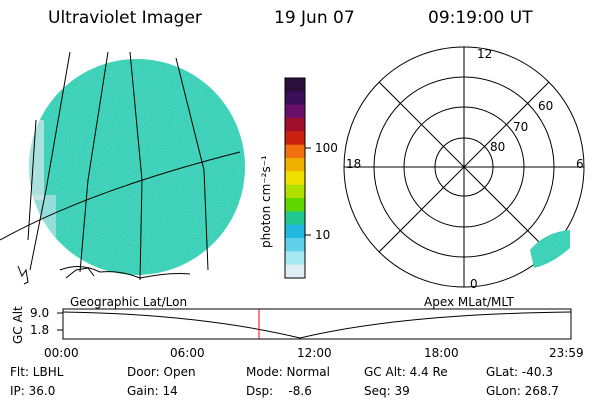 This screenshot has width=600, height=400. Describe the element at coordinates (521, 127) in the screenshot. I see `mlat-label-70: 70` at that location.